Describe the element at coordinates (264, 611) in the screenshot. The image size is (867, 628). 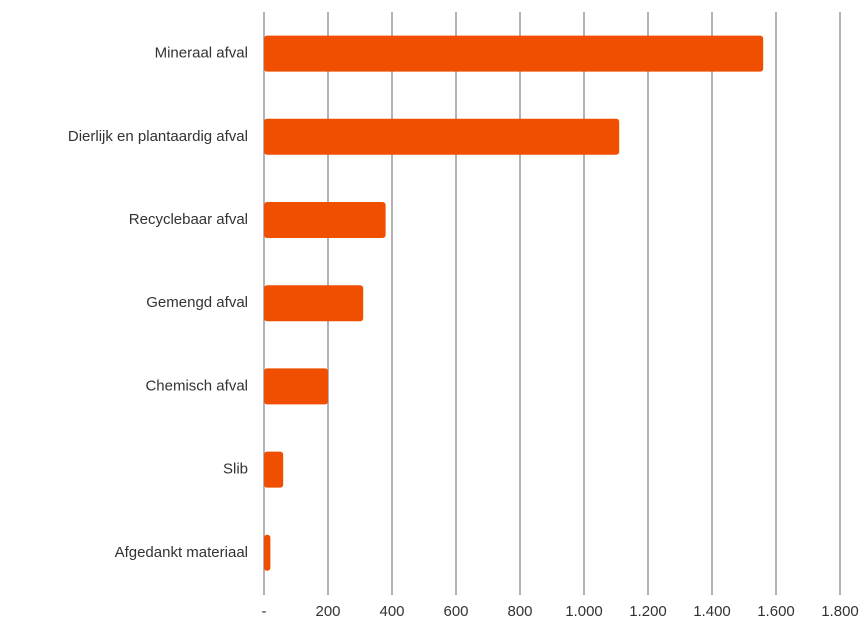
I see `x-tick-label: -` at that location.